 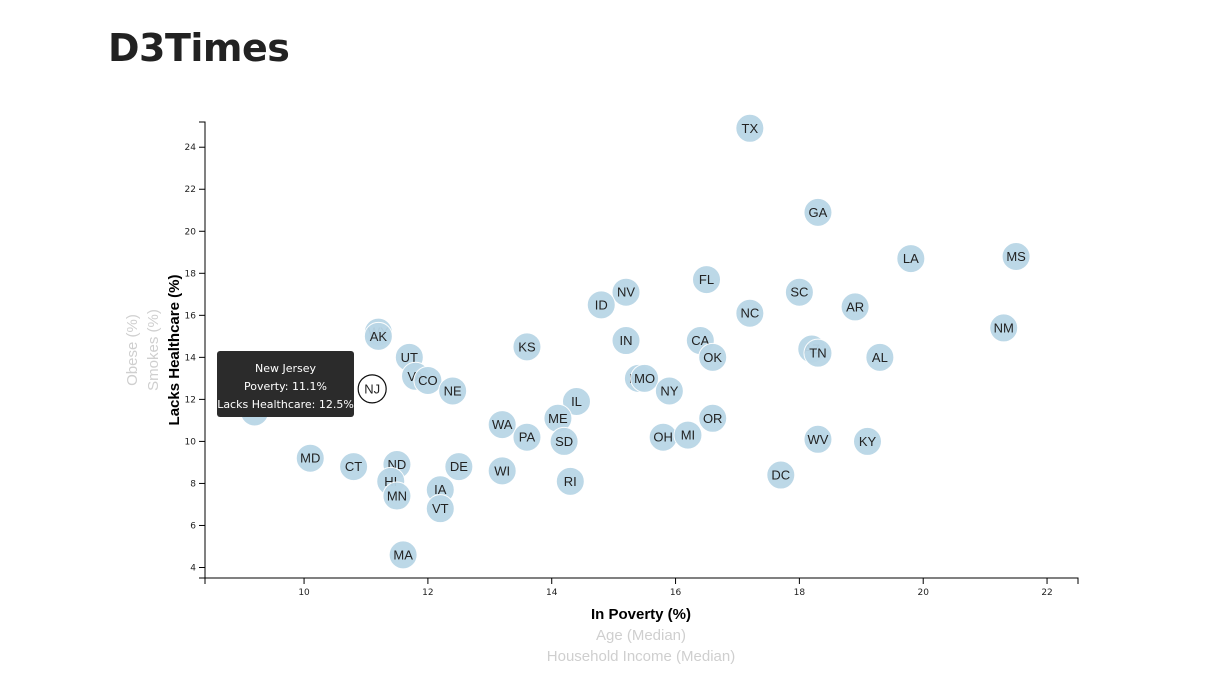 I want to click on state-label: OR, so click(x=713, y=418).